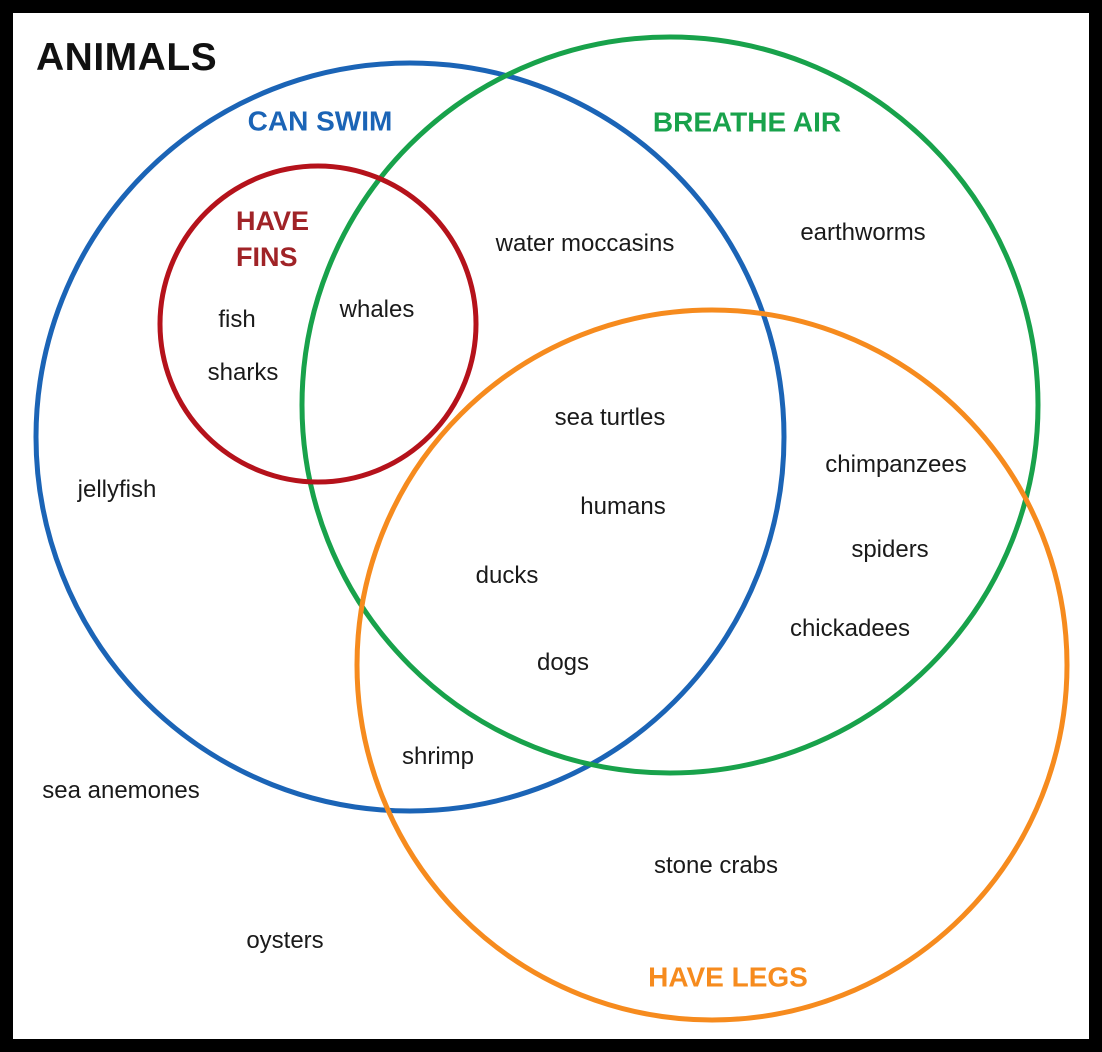 This screenshot has height=1052, width=1102. What do you see at coordinates (728, 977) in the screenshot?
I see `set-label-have-legs: HAVE LEGS` at bounding box center [728, 977].